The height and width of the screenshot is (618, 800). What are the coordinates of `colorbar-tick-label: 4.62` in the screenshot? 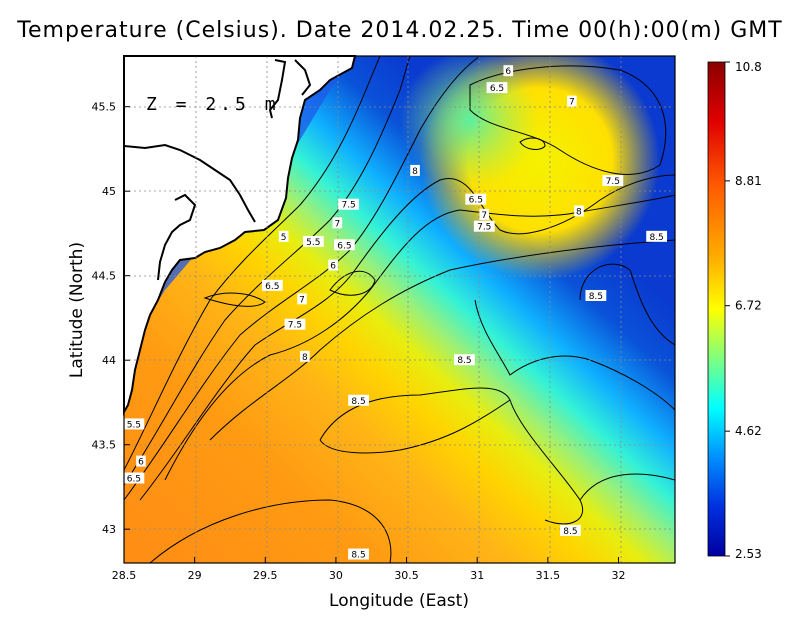 It's located at (748, 431).